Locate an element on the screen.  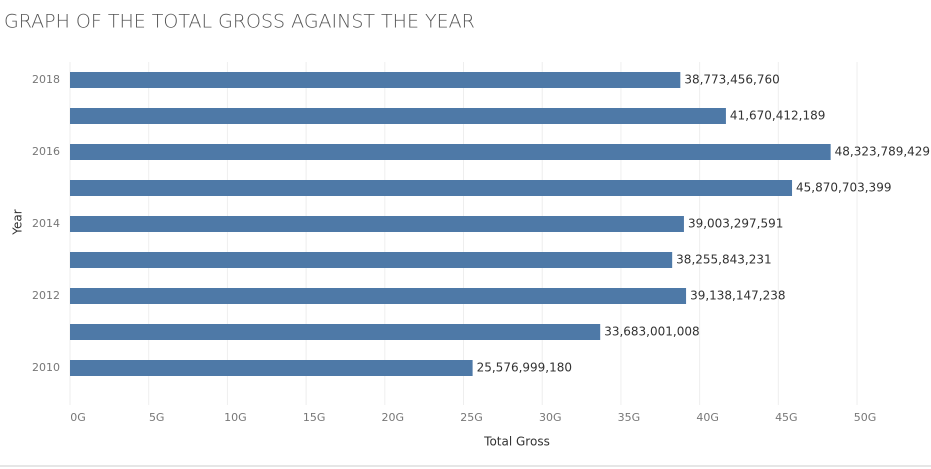
value-label: 39,138,147,238 is located at coordinates (737, 296).